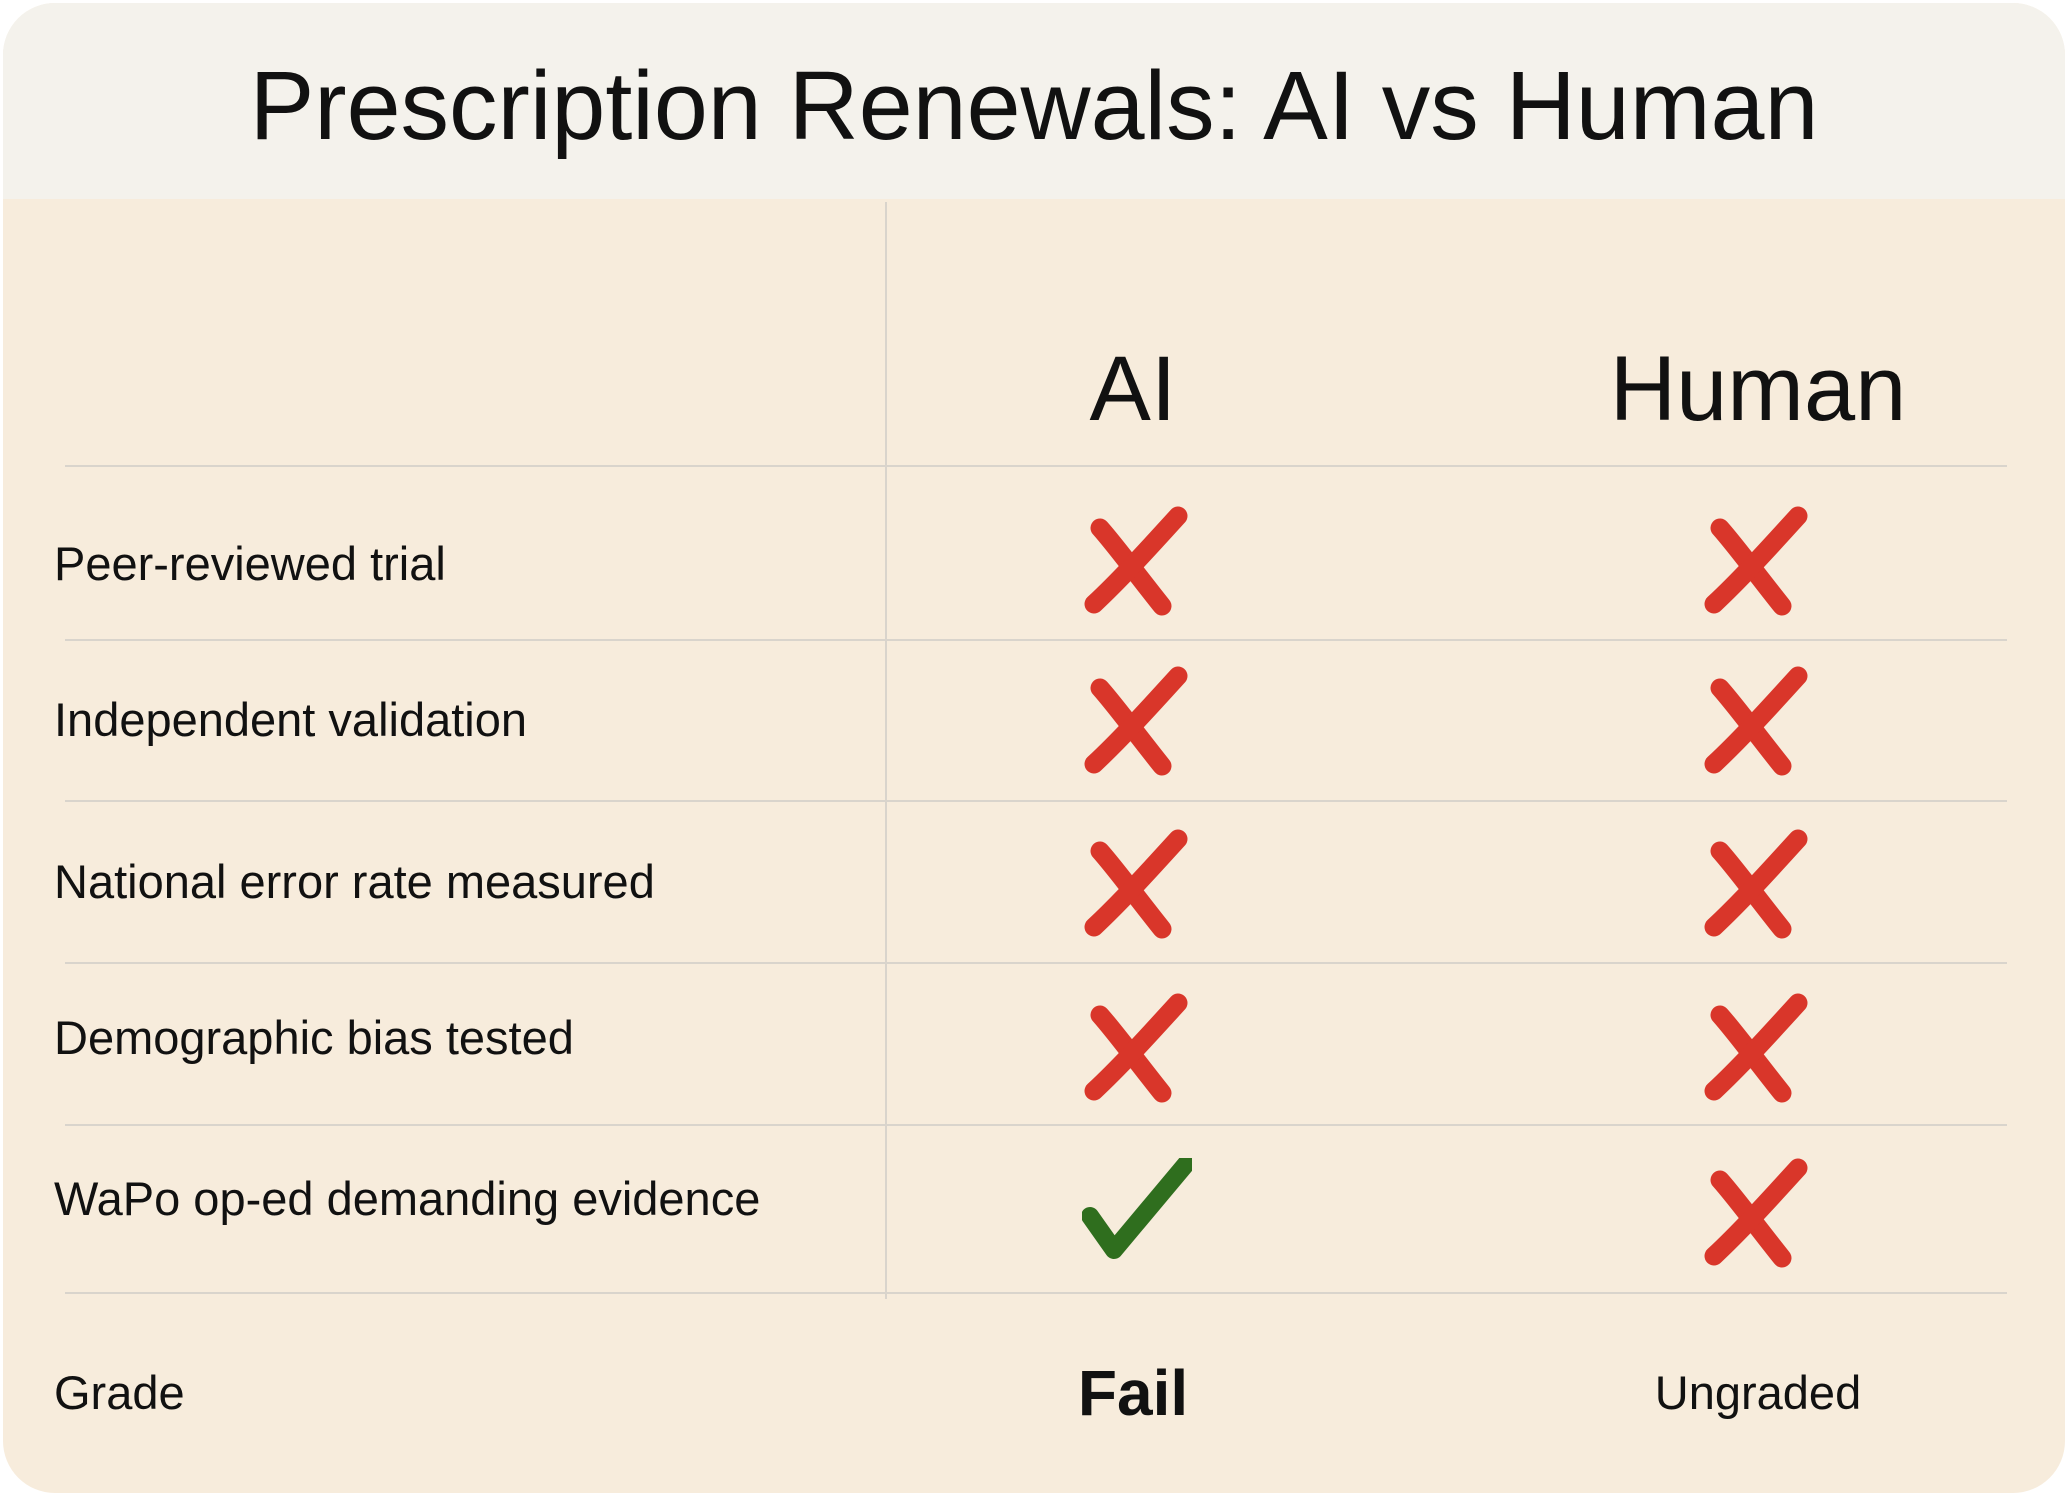  I want to click on criterion-label: Peer-reviewed trial, so click(250, 563).